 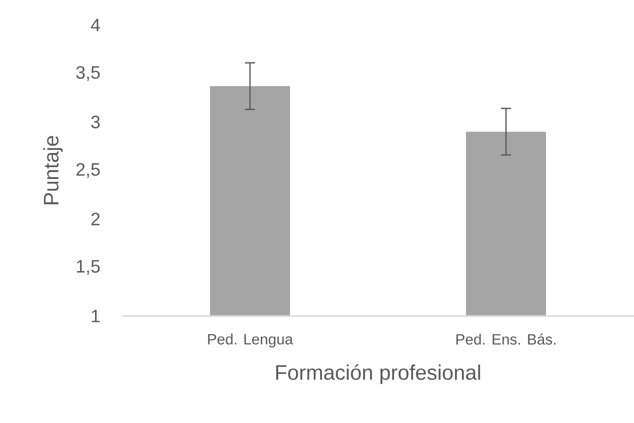 I want to click on y-axis-title: Puntaje, so click(x=53, y=170).